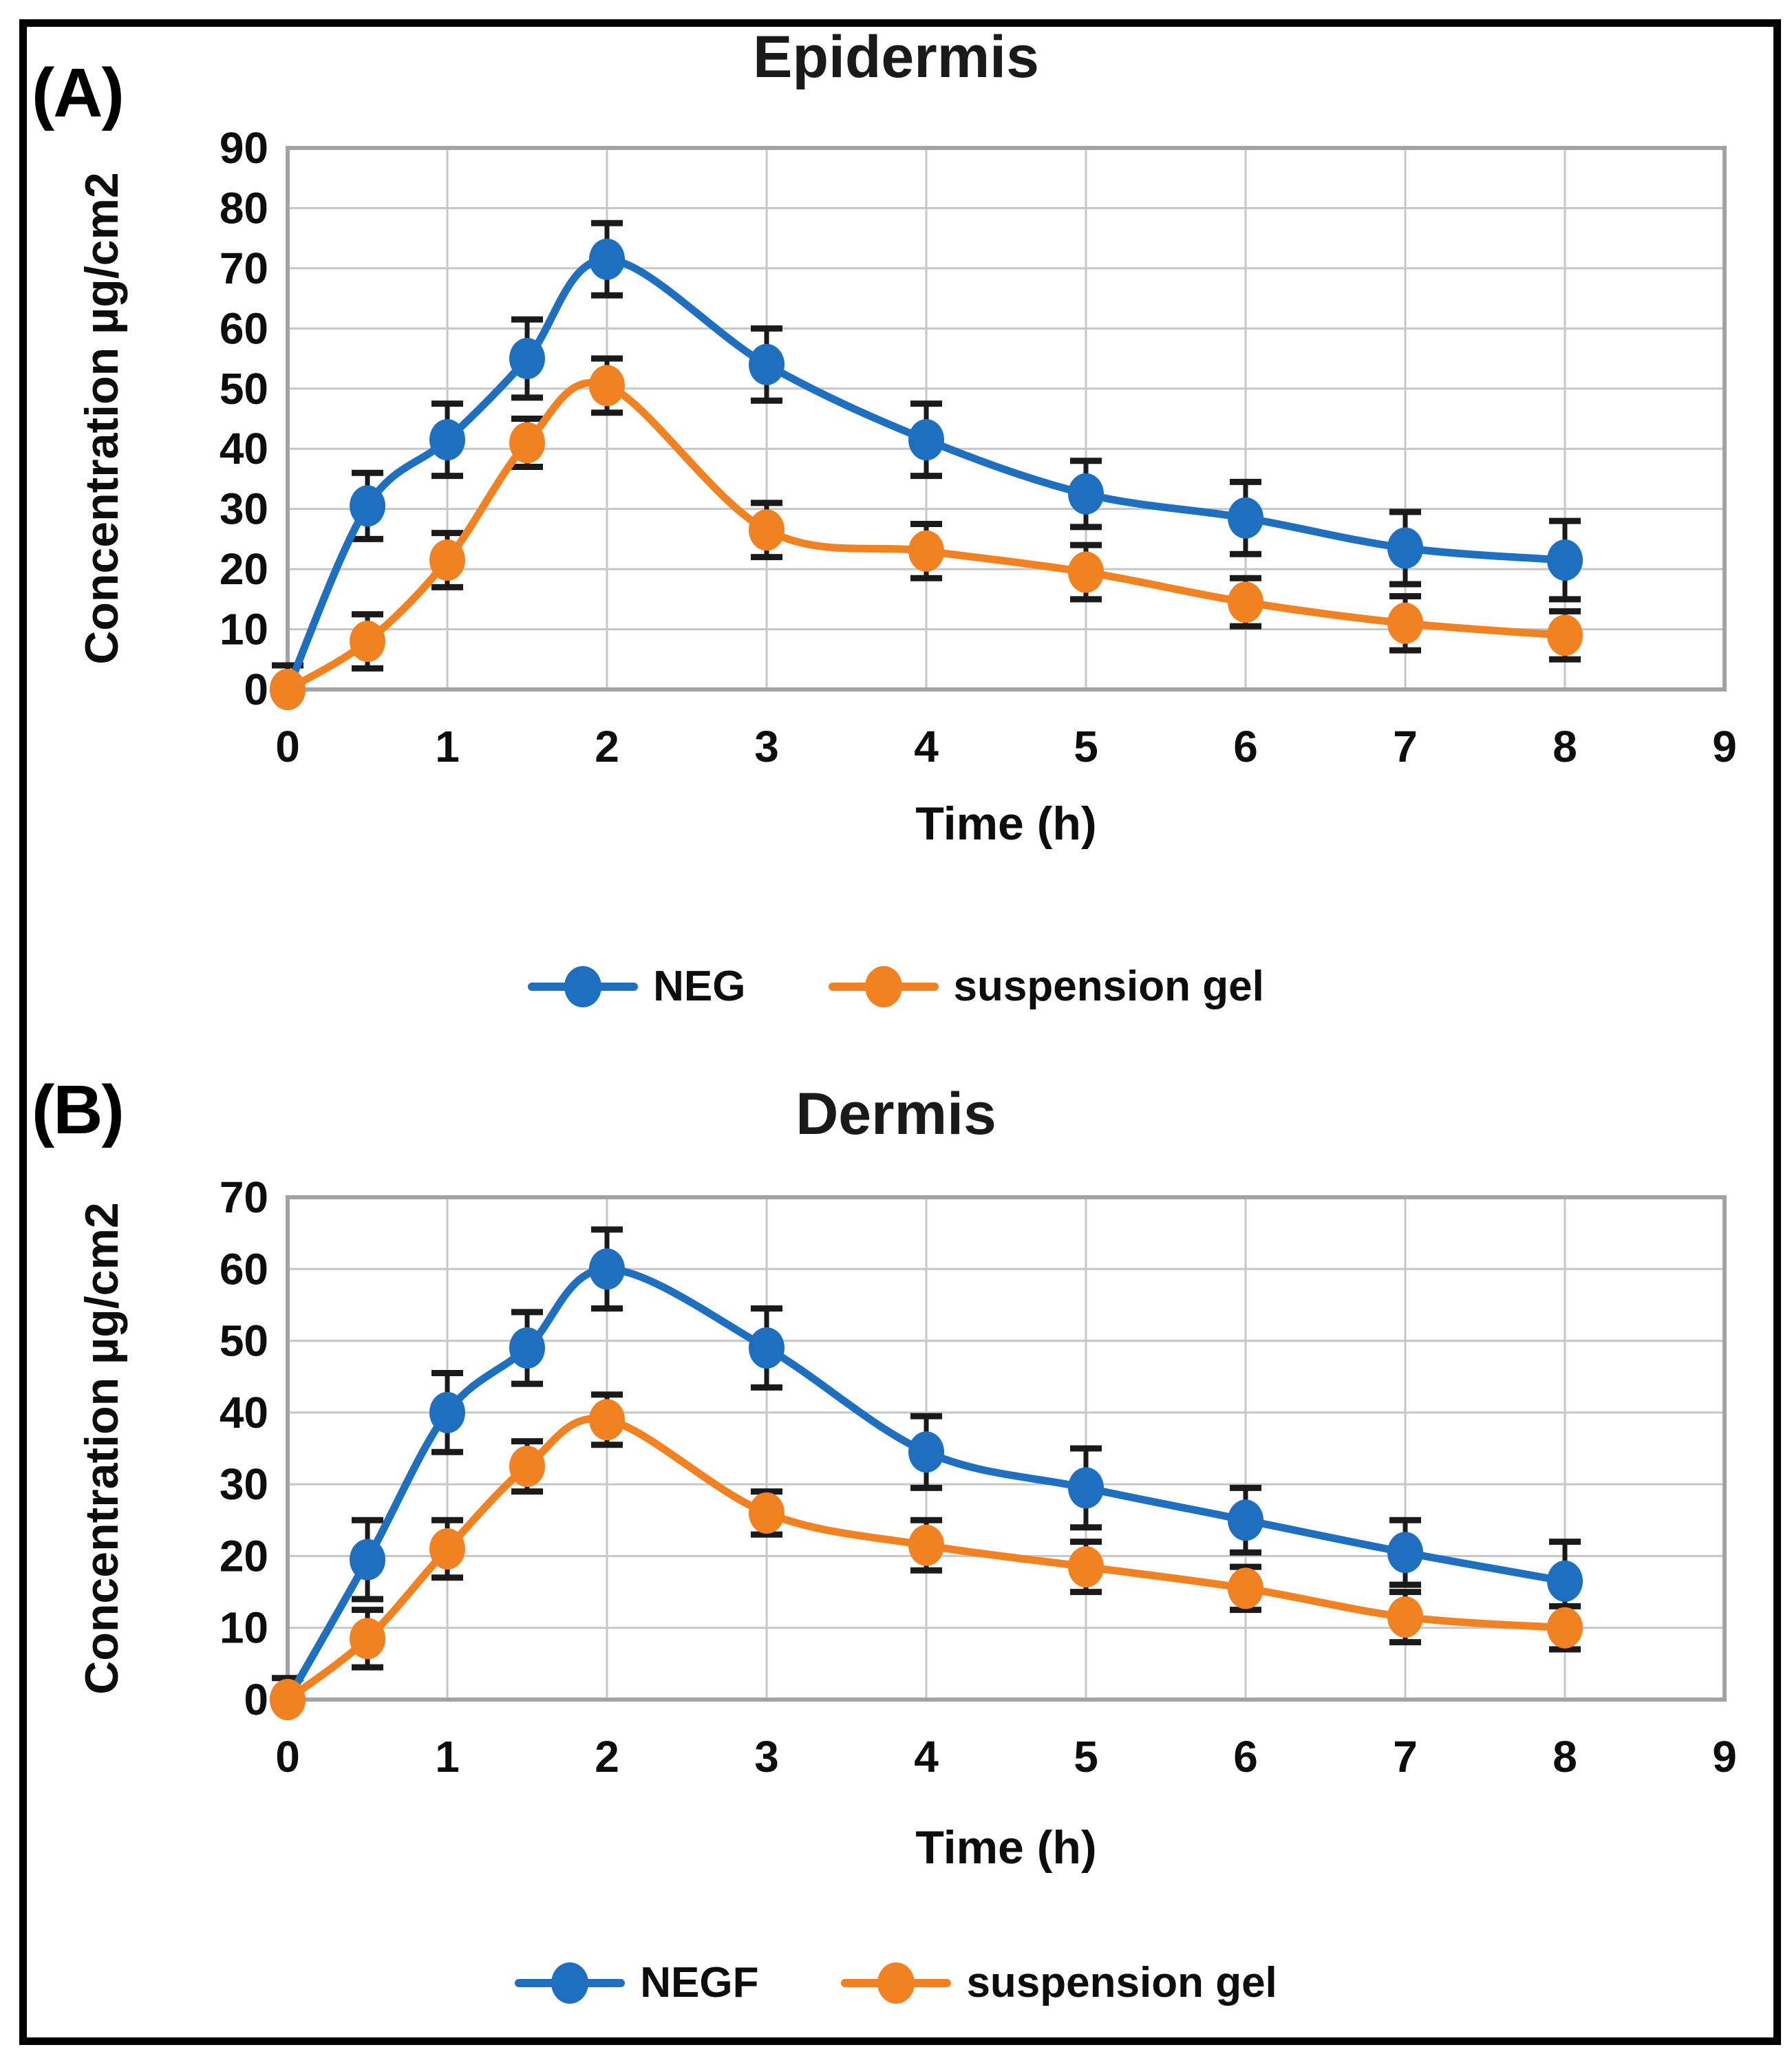  I want to click on y-tick-label: 50, so click(244, 1341).